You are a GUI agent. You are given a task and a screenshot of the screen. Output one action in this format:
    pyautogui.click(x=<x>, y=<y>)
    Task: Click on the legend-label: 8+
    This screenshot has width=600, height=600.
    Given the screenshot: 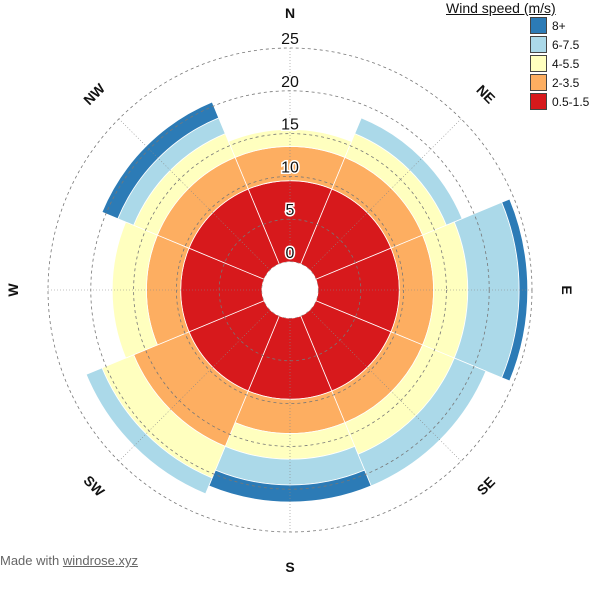 What is the action you would take?
    pyautogui.click(x=559, y=26)
    